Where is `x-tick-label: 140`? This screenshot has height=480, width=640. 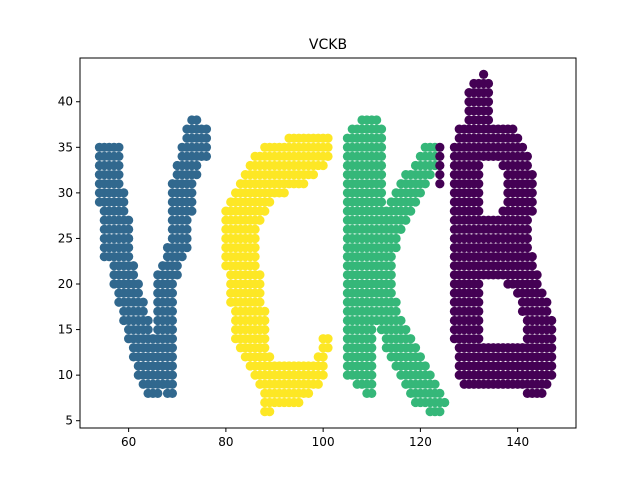 x-tick-label: 140 is located at coordinates (517, 442).